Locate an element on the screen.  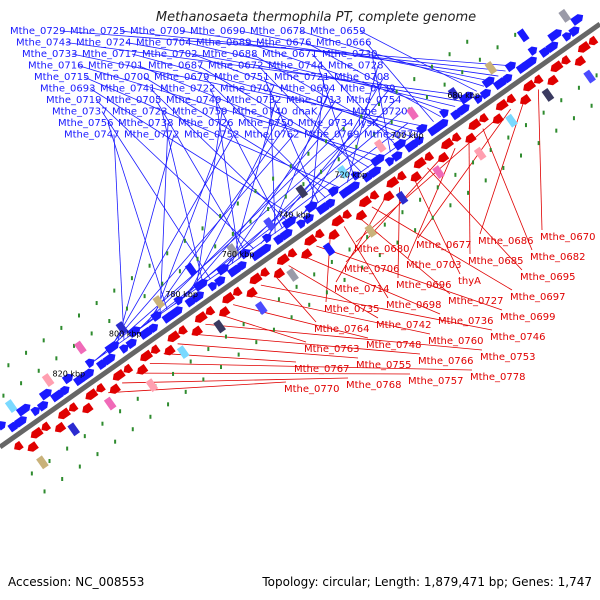
forward-gene-label: Mthe_0726 is located at coordinates (206, 123).